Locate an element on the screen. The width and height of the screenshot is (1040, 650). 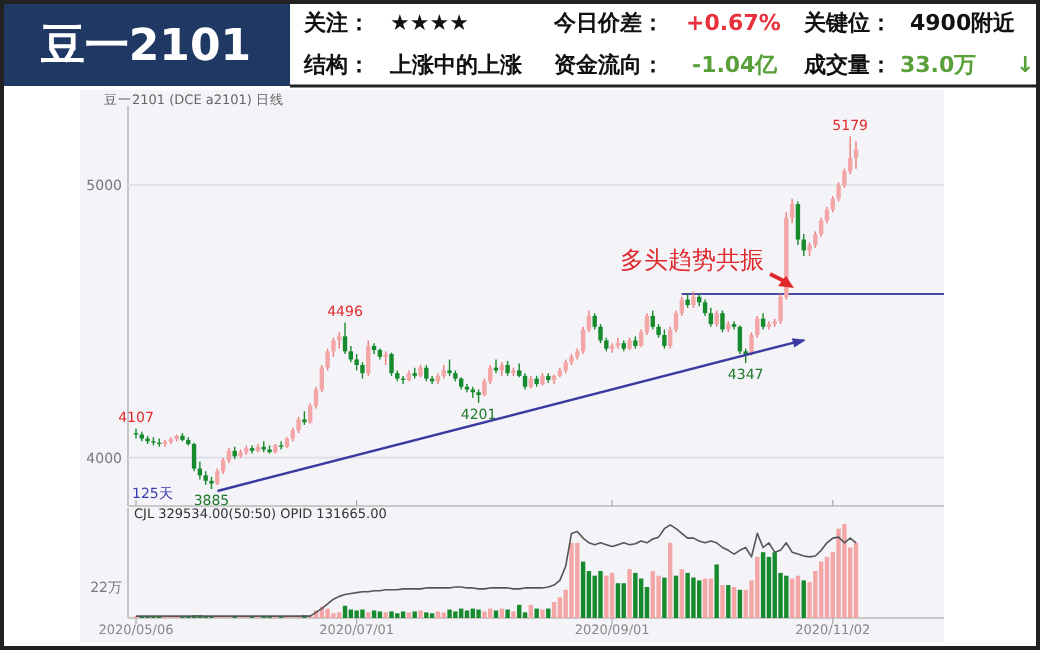
text: 关注： is located at coordinates (336, 23).